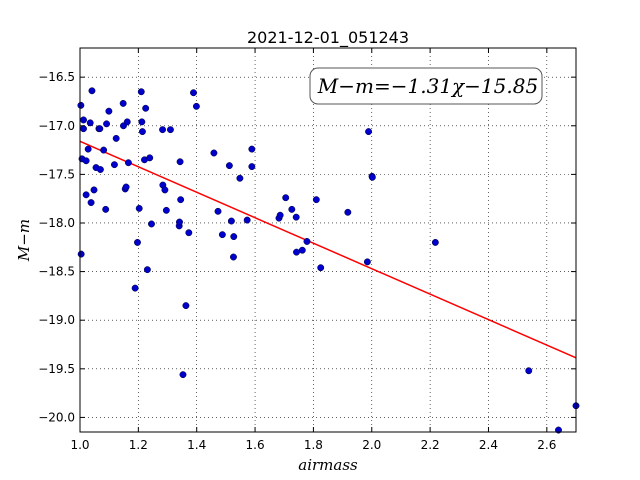 This screenshot has width=640, height=480. What do you see at coordinates (79, 445) in the screenshot?
I see `x-tick-label: 1.0` at bounding box center [79, 445].